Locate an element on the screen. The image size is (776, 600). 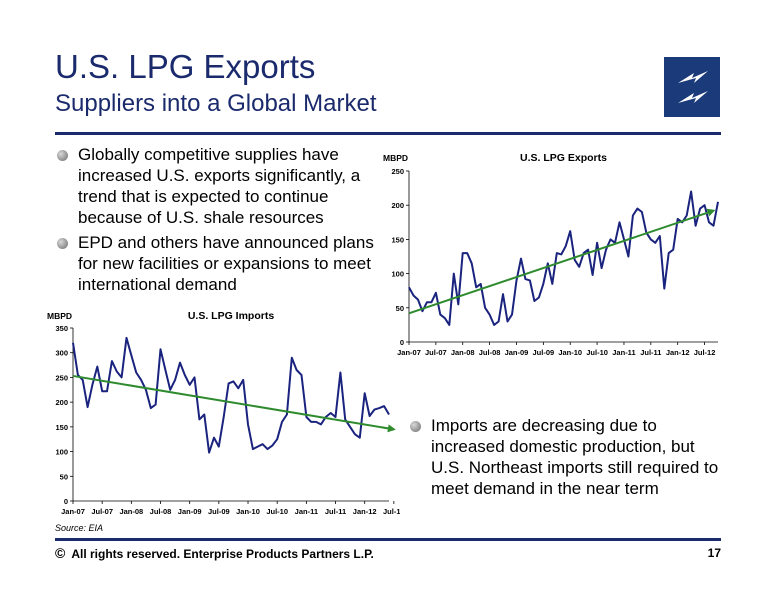
exports-ytick-label: 50 is located at coordinates (400, 308).